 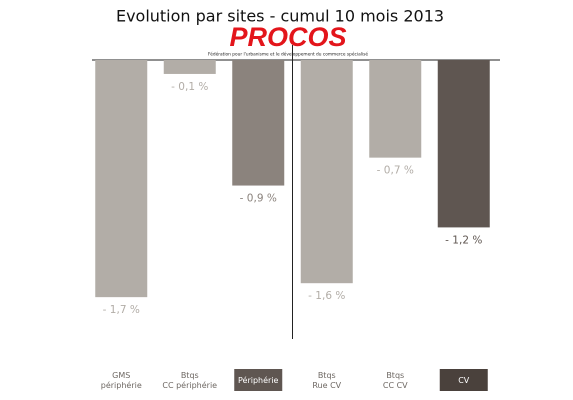 What do you see at coordinates (280, 16) in the screenshot?
I see `chart-title: Evolution par sites - cumul 10 mois 2013` at bounding box center [280, 16].